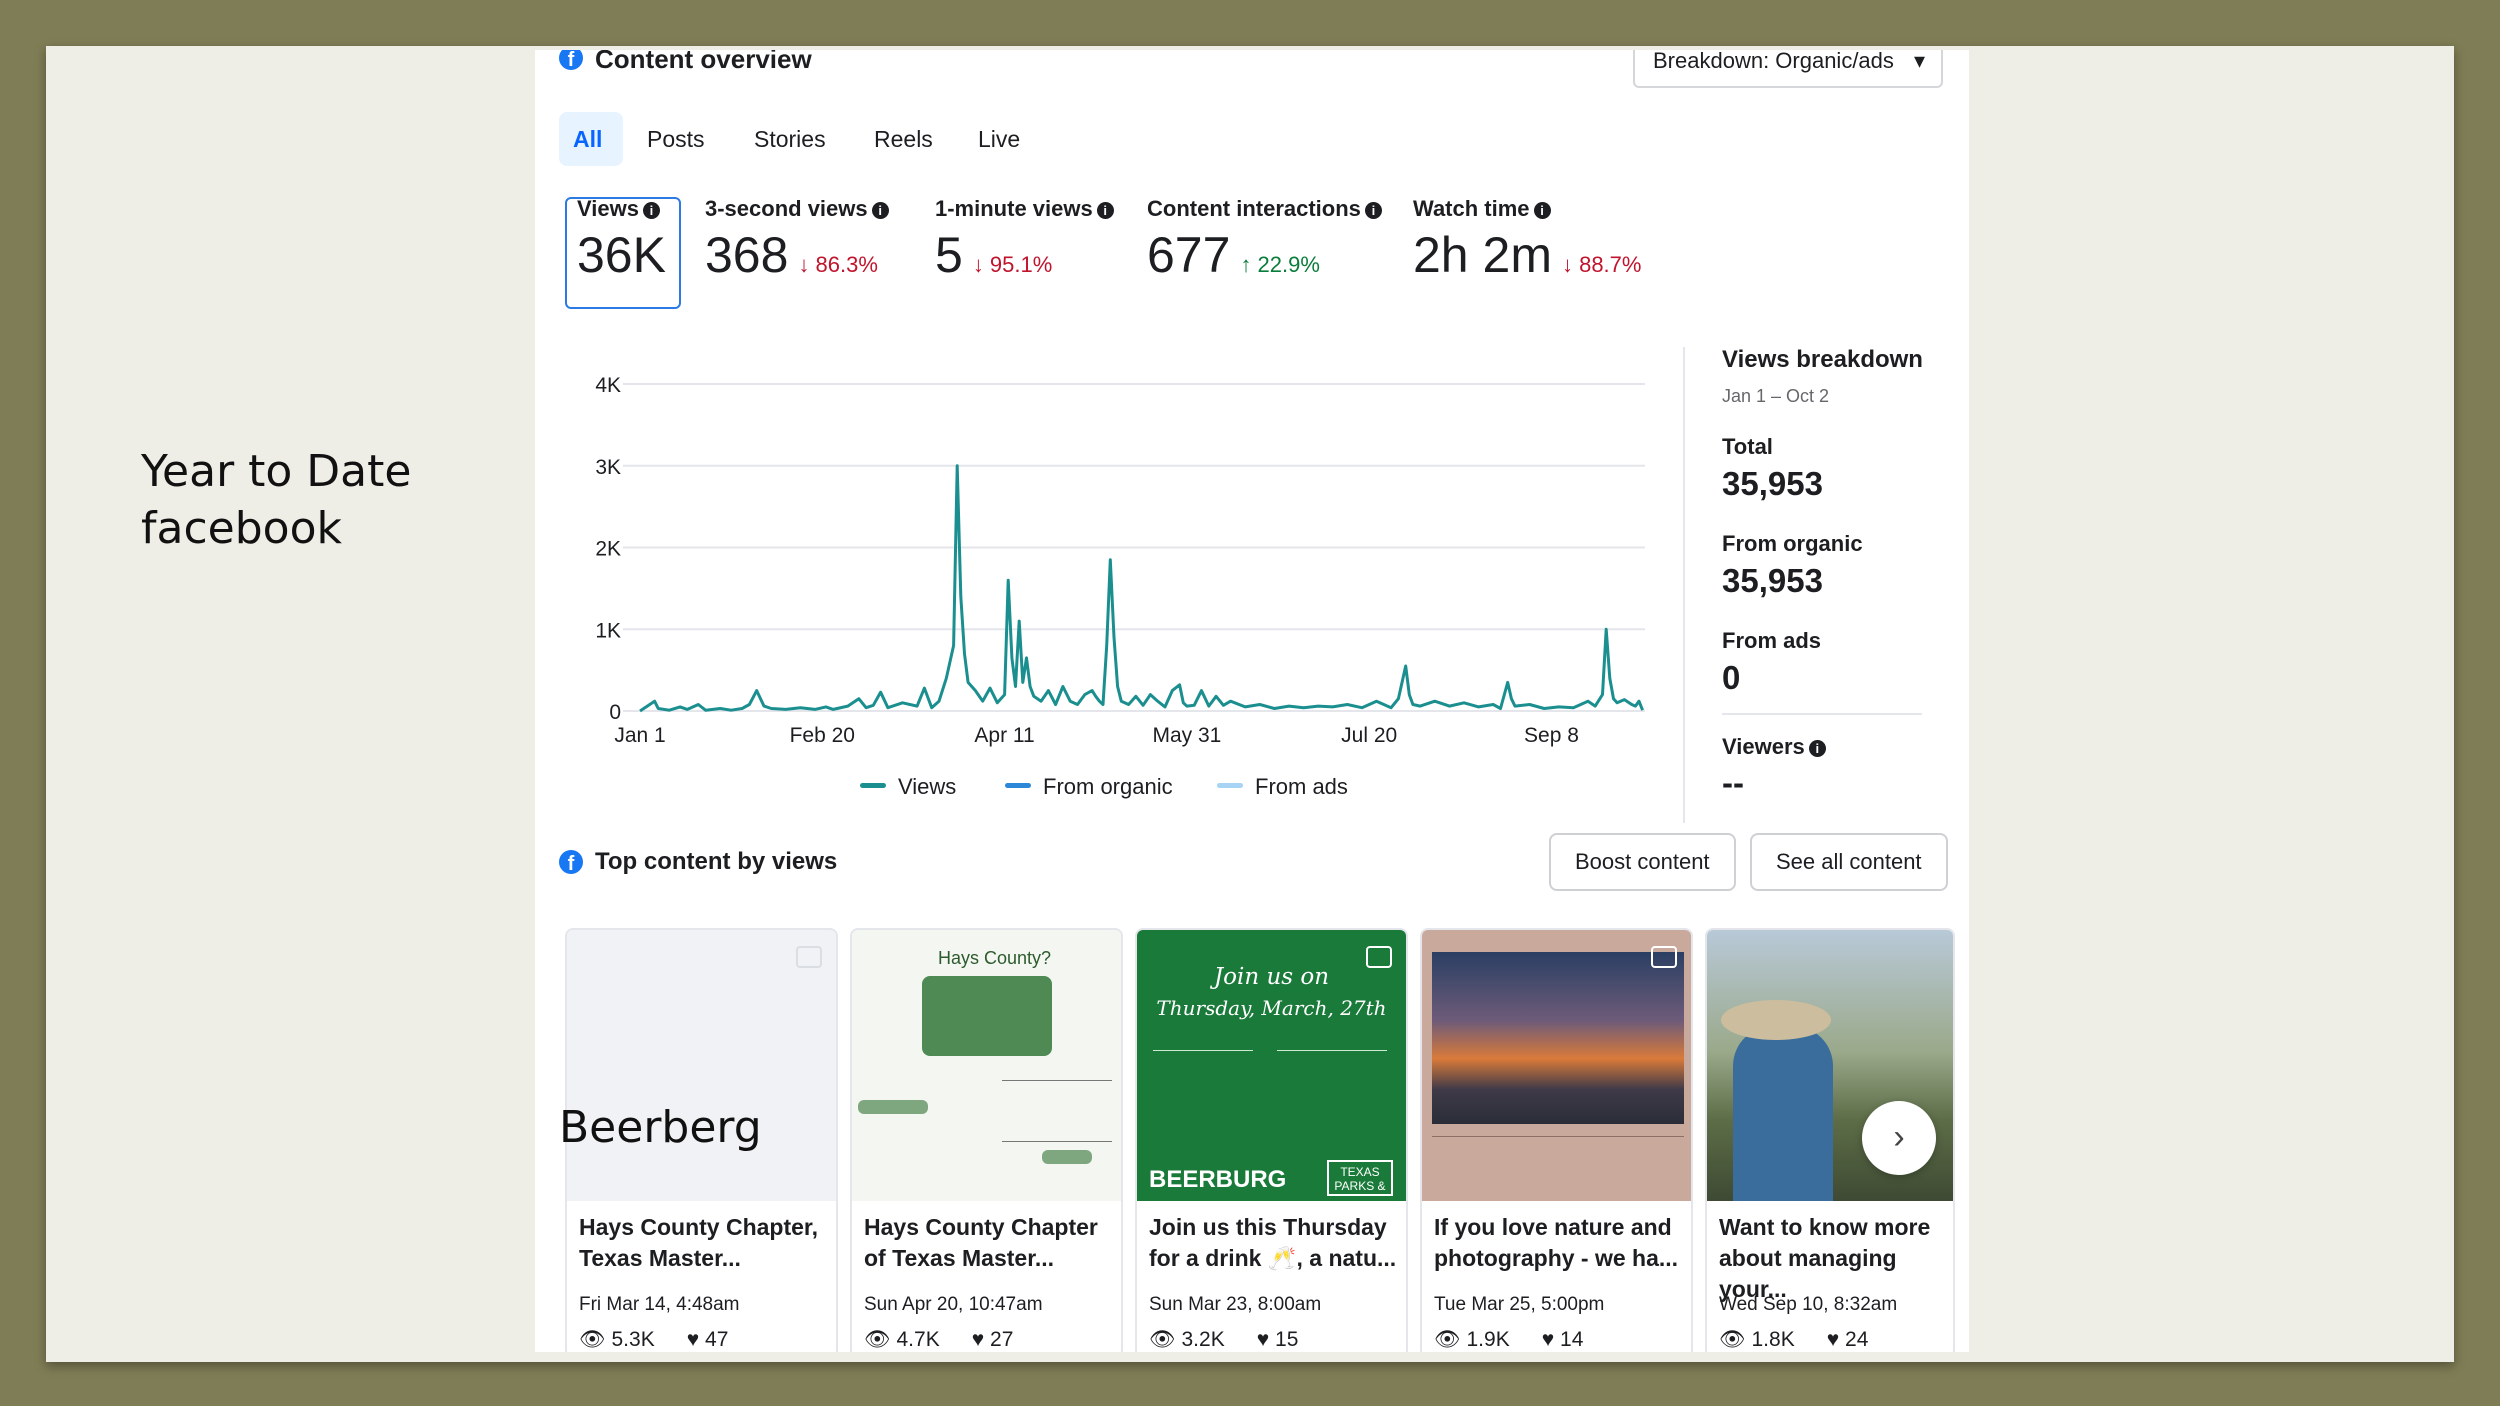 This screenshot has width=2500, height=1406. I want to click on views-count: 1.9K, so click(1488, 1339).